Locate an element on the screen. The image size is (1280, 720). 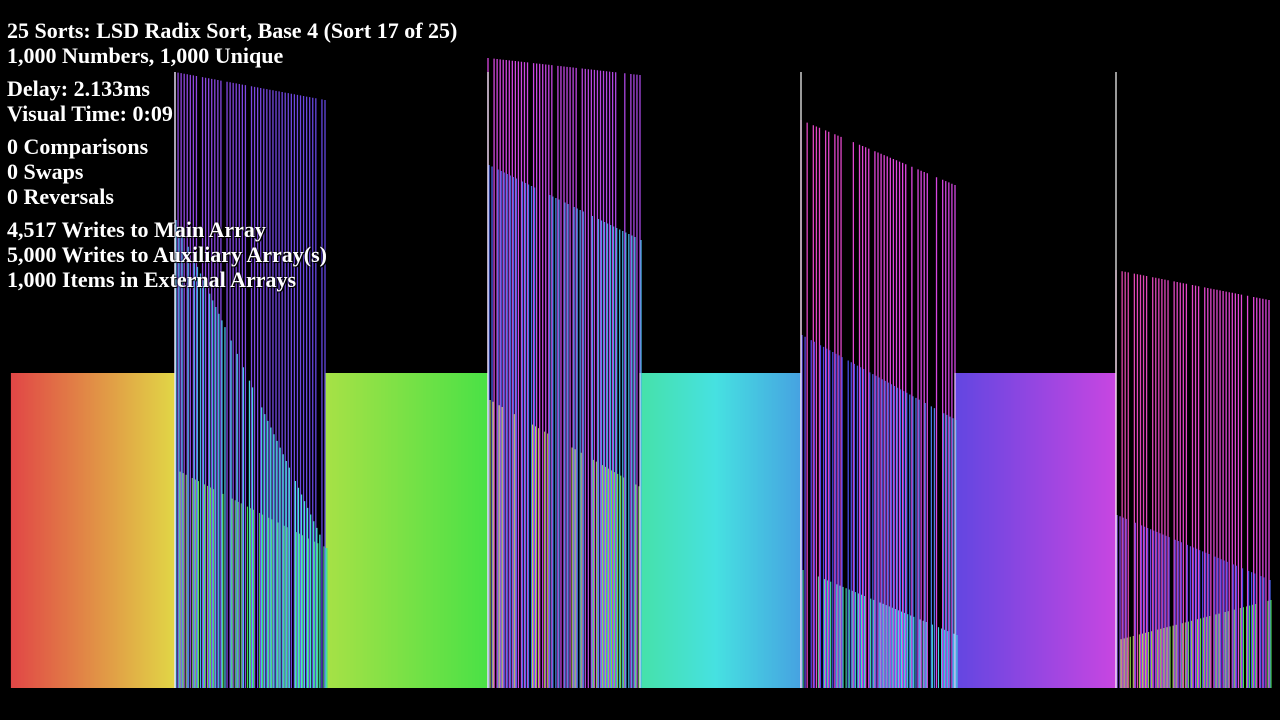
swaps-count: 0 Swaps is located at coordinates (232, 171).